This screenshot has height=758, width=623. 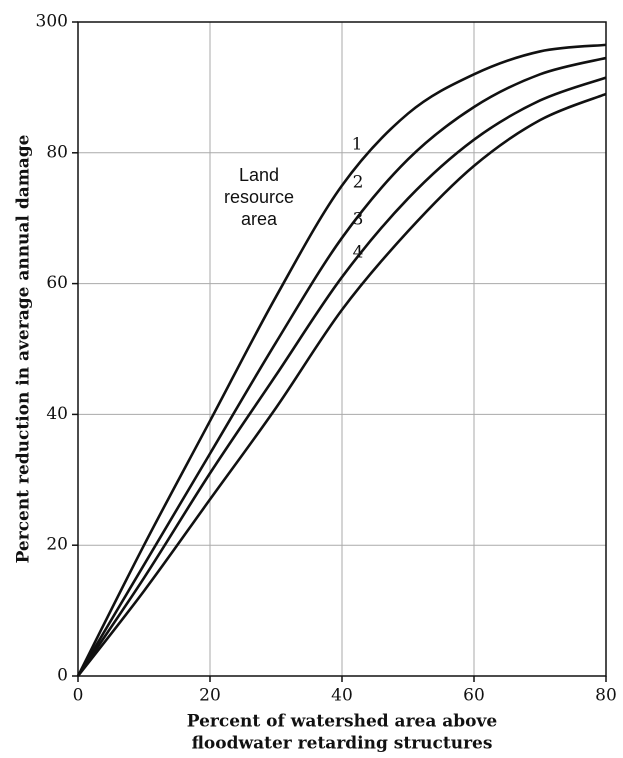 What do you see at coordinates (474, 696) in the screenshot?
I see `x-tick-label: 60` at bounding box center [474, 696].